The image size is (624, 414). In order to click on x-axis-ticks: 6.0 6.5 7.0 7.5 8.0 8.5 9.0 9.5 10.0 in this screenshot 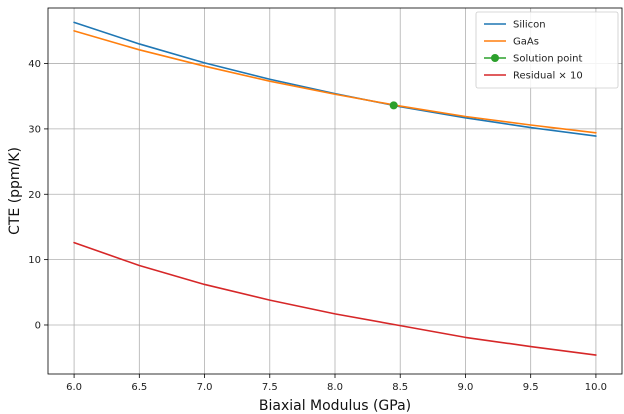, I will do `click(336, 383)`.